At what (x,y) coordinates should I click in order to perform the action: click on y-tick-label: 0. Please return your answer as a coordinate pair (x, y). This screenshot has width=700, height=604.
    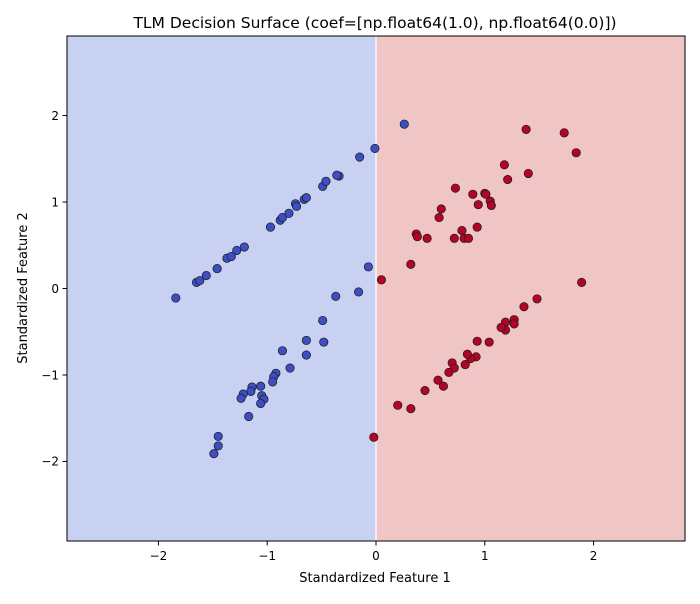
    Looking at the image, I should click on (55, 289).